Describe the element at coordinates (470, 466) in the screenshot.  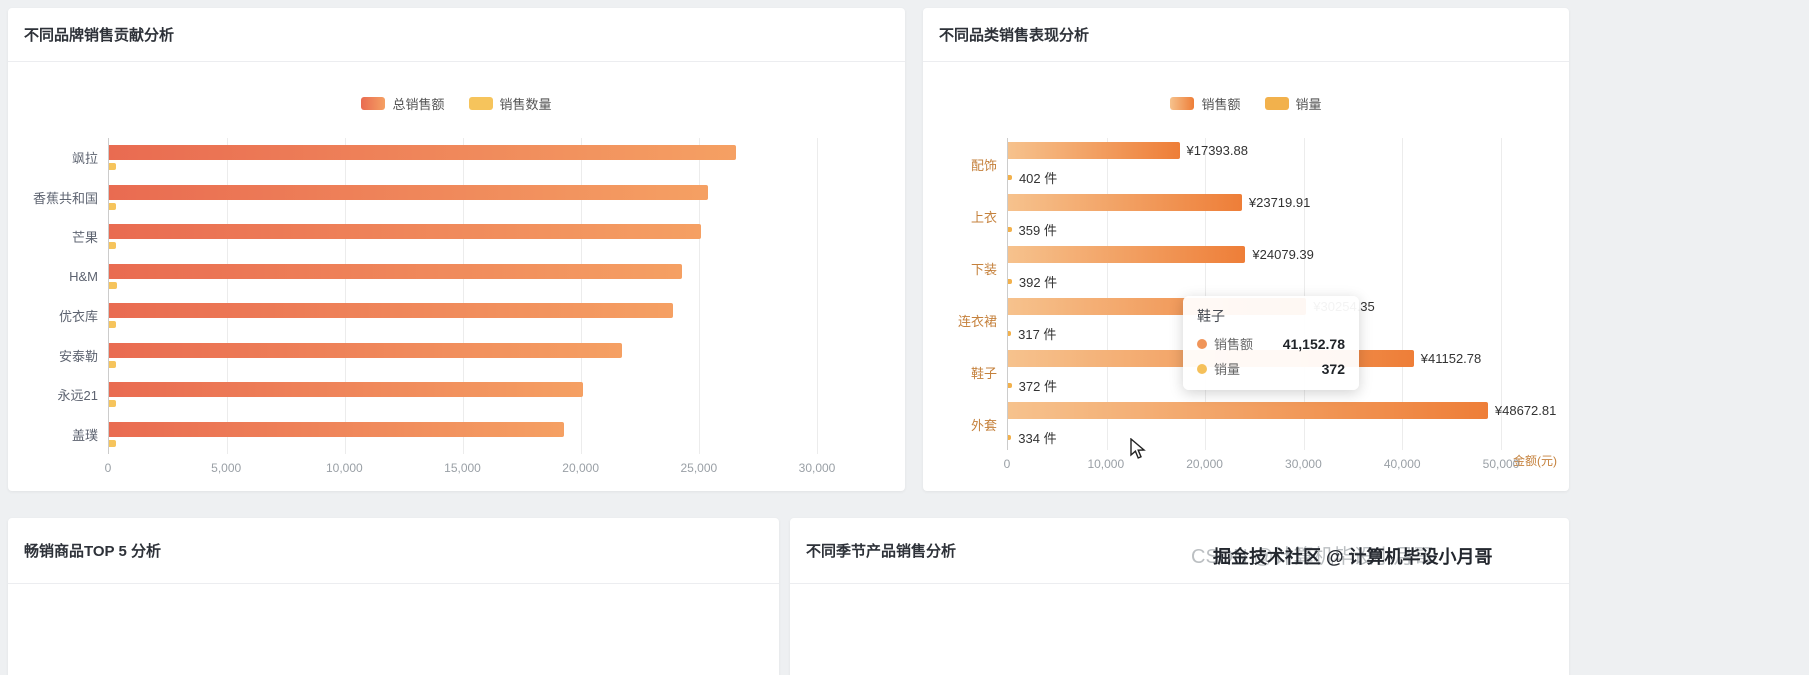
I see `x-axis: 0 5,000 10,000 15,000 20,000 25,000 30,000` at that location.